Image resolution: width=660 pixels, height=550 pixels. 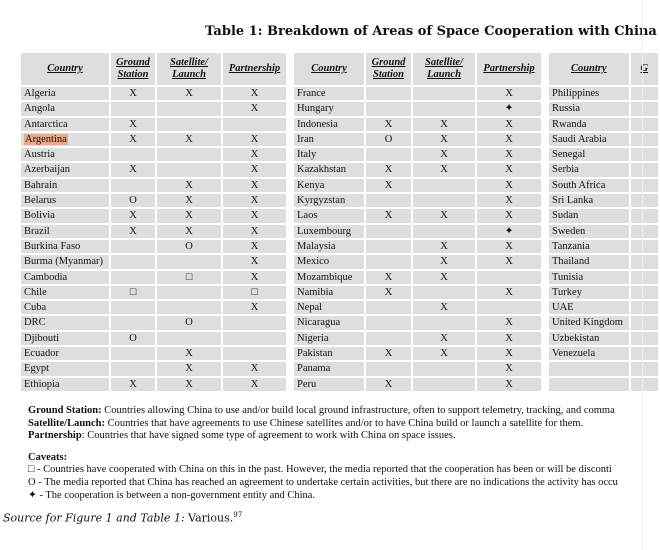 I want to click on country-name: Nigeria, so click(x=313, y=338).